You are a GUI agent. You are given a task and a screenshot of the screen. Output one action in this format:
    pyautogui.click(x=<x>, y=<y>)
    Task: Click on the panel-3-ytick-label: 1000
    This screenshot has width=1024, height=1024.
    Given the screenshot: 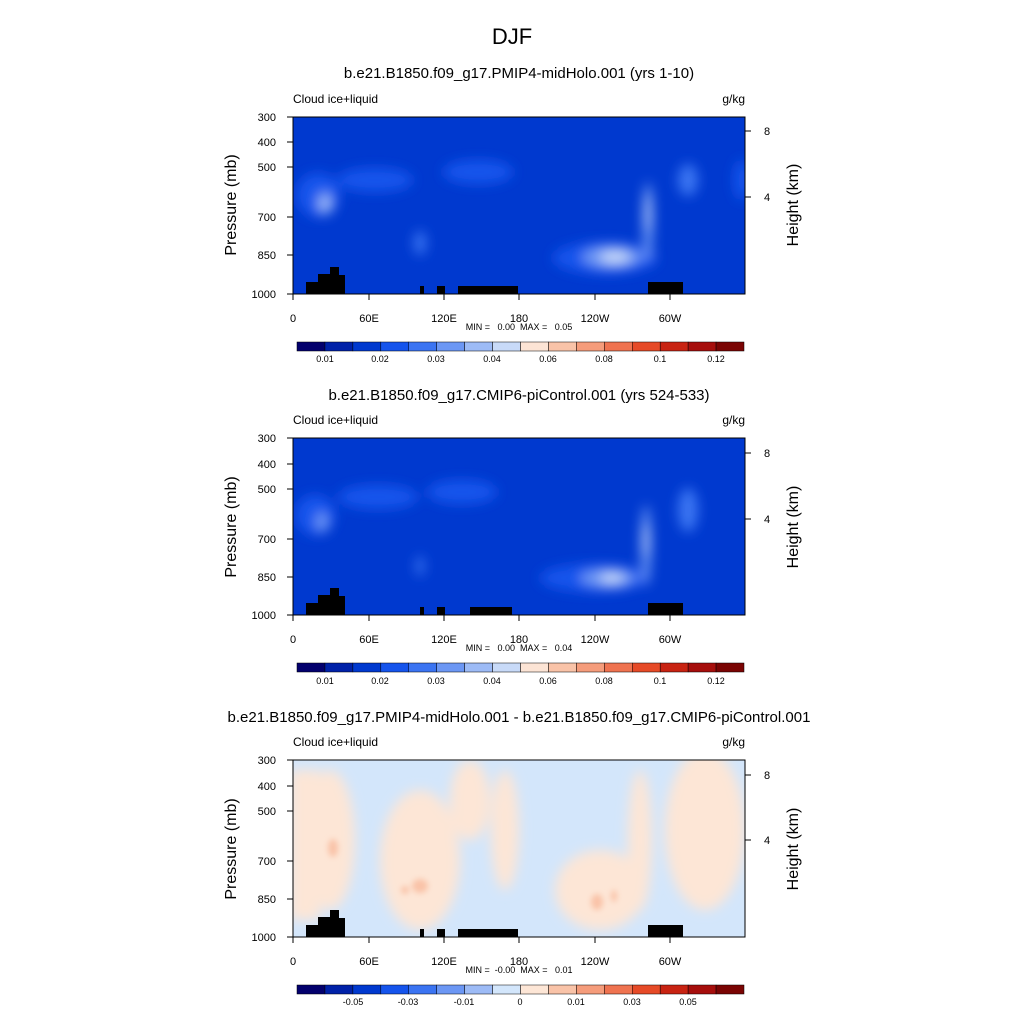 What is the action you would take?
    pyautogui.click(x=264, y=938)
    